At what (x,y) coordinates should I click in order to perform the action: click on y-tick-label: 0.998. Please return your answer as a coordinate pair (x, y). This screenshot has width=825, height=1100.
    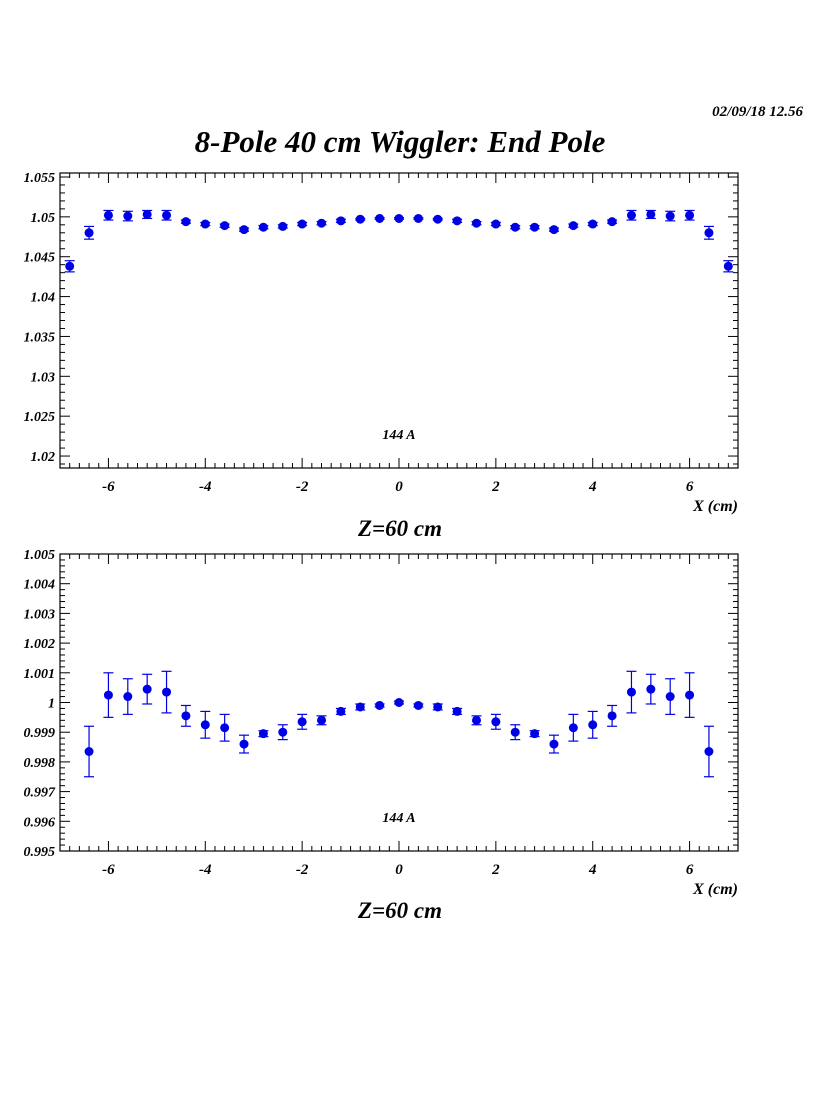
    Looking at the image, I should click on (40, 763).